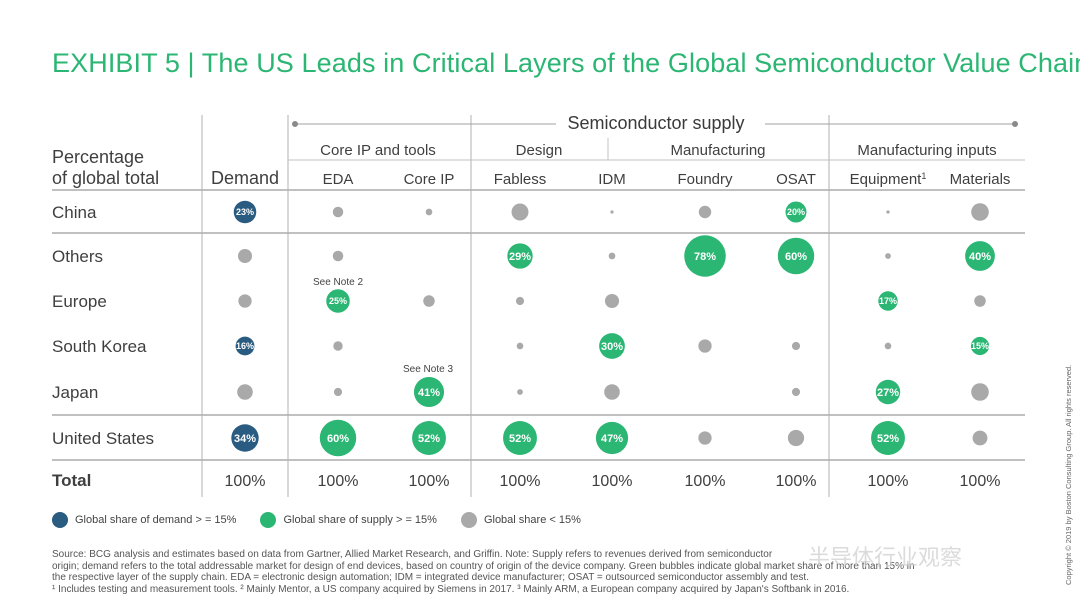 Image resolution: width=1080 pixels, height=607 pixels. I want to click on bubble-label: 20%, so click(796, 212).